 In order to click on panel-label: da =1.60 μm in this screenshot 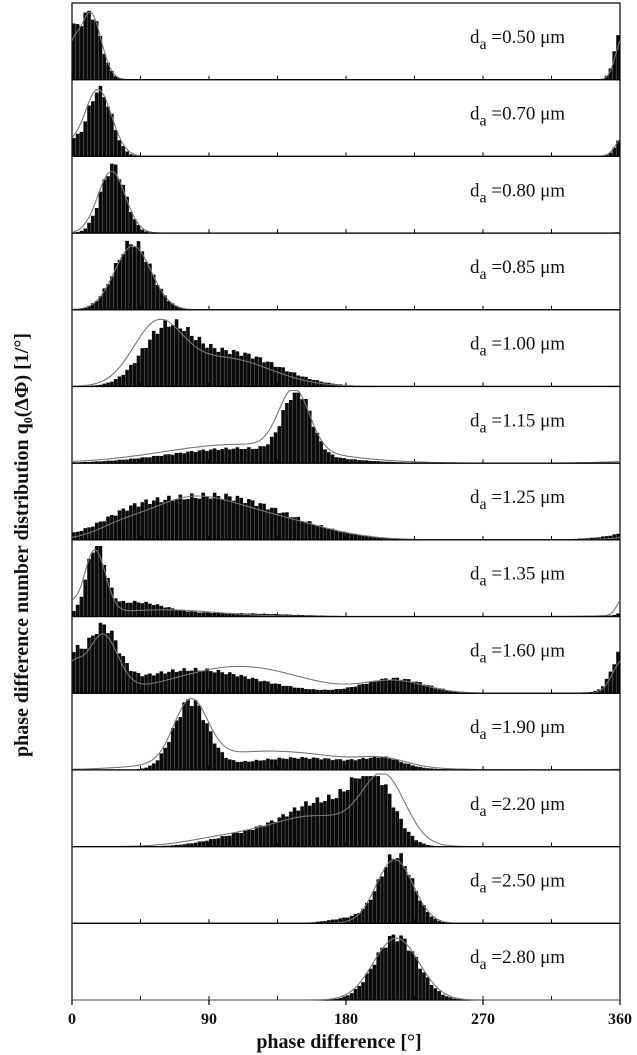, I will do `click(517, 653)`.